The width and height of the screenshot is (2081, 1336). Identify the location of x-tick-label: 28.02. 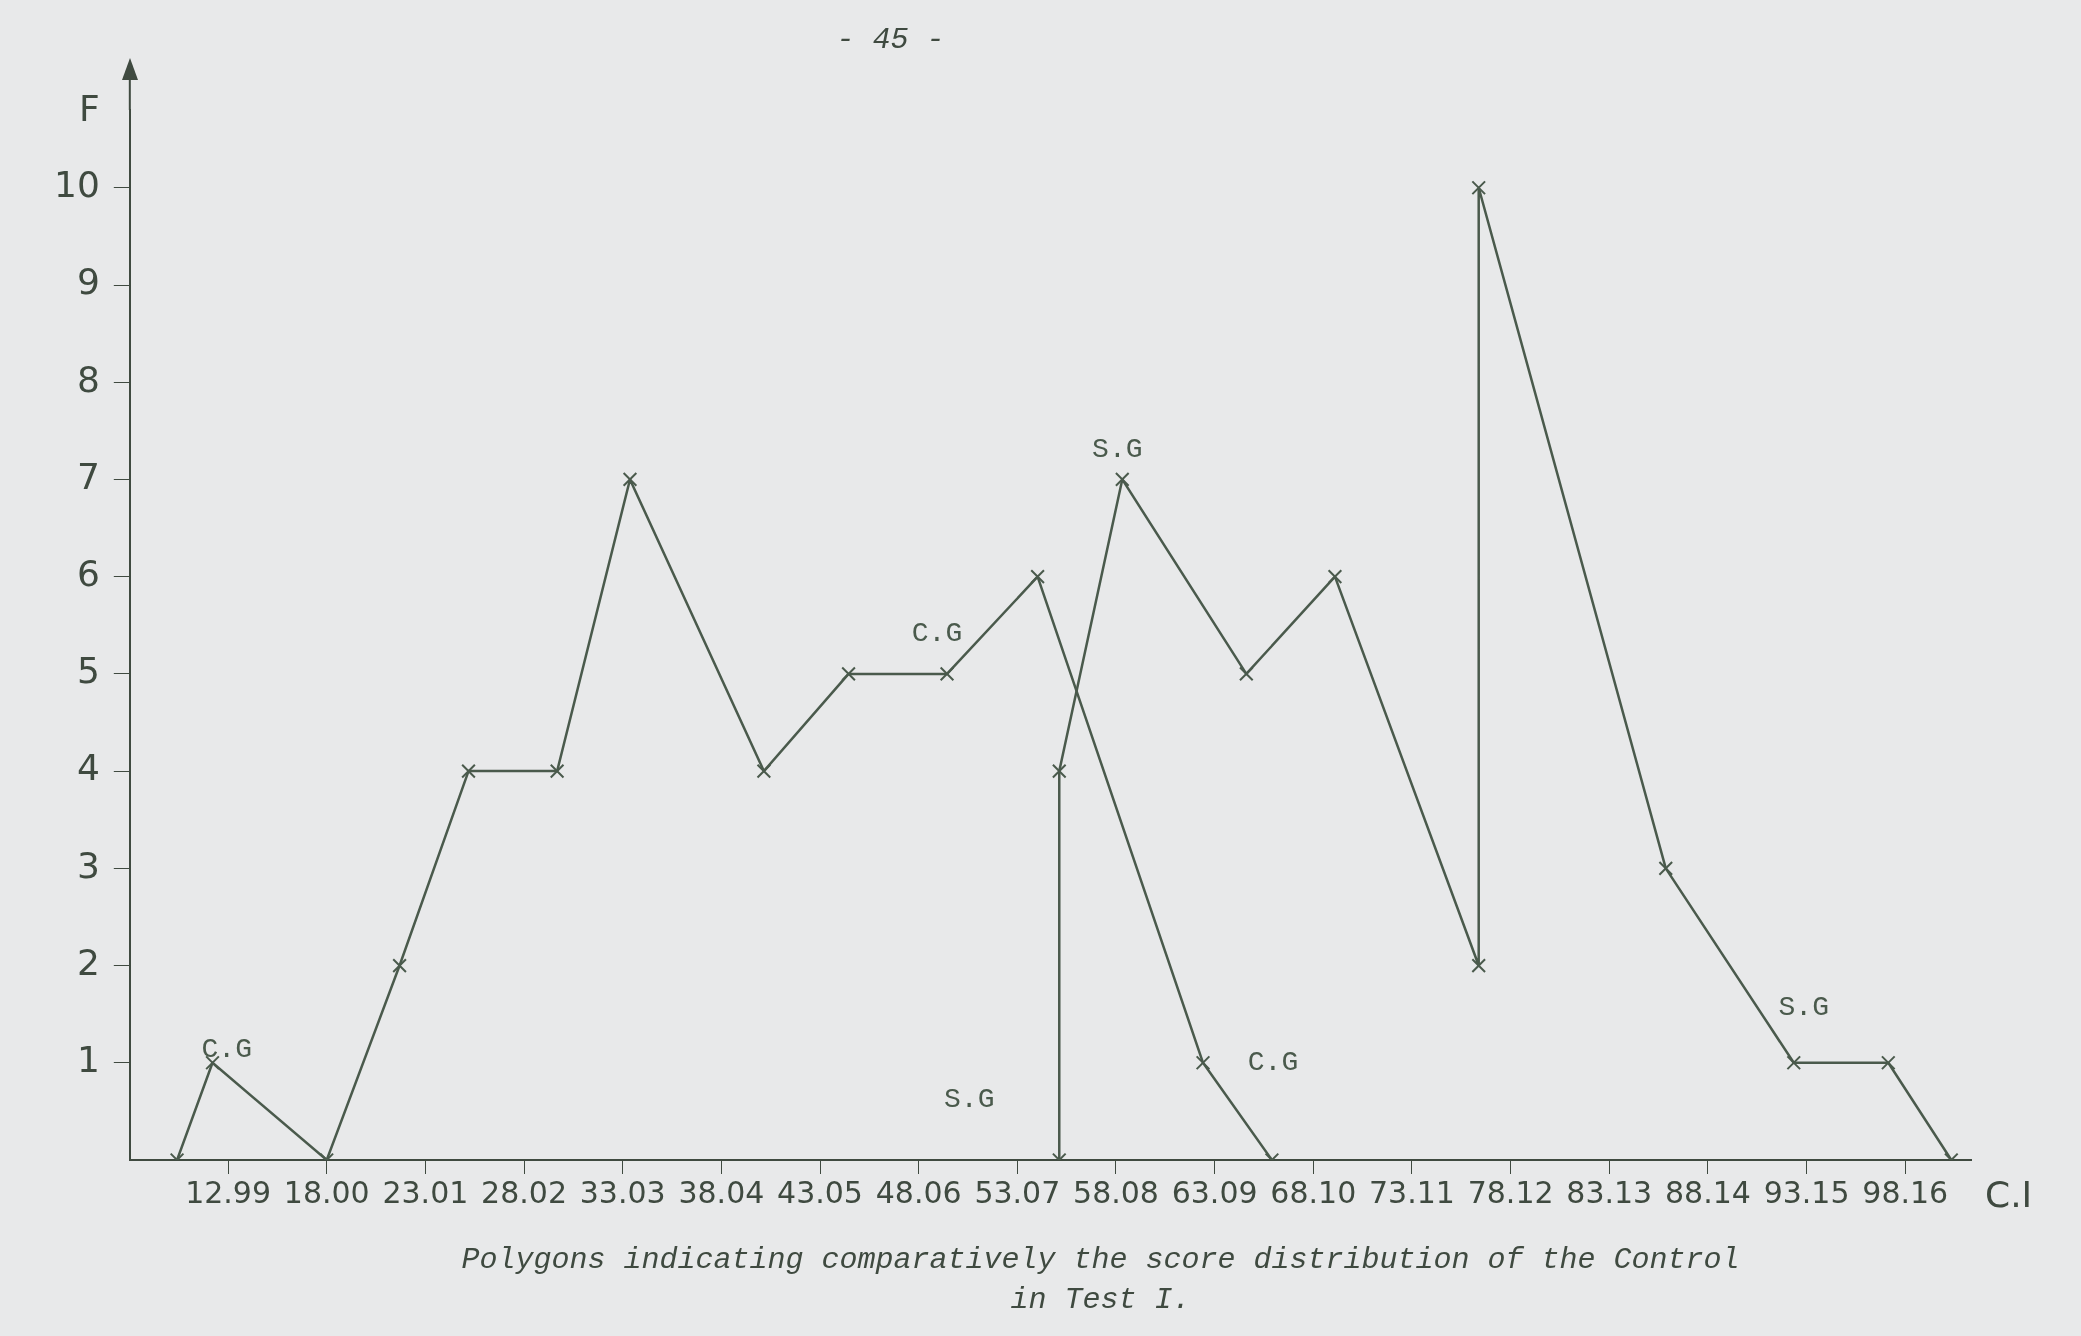
(524, 1192).